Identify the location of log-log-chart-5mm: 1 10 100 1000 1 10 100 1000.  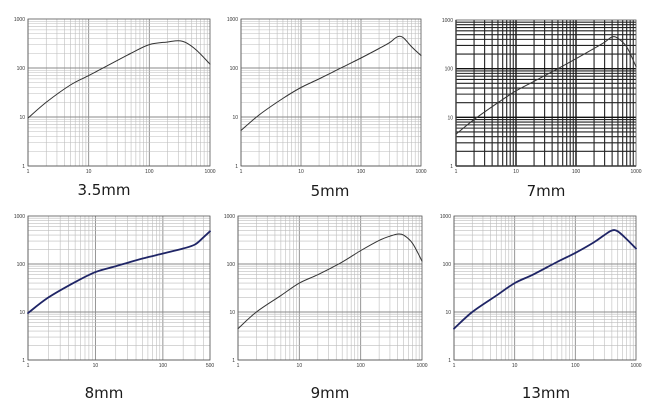
(327, 96).